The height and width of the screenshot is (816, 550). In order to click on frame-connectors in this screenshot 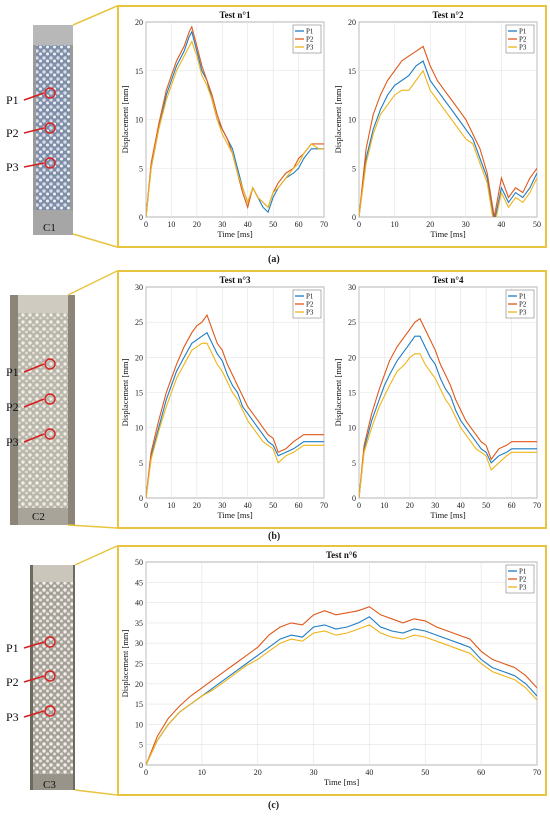, I will do `click(92, 400)`.